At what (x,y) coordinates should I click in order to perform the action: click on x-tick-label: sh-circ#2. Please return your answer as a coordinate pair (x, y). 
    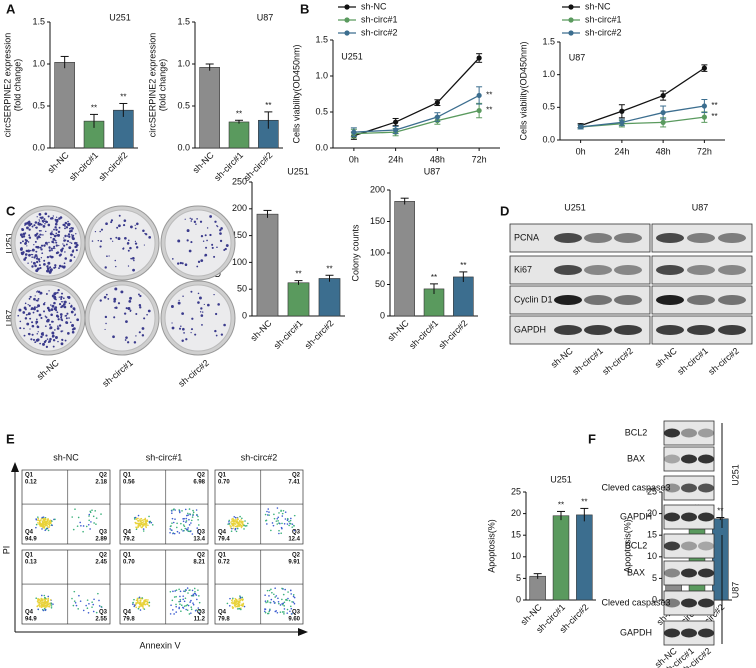
    Looking at the image, I should click on (319, 334).